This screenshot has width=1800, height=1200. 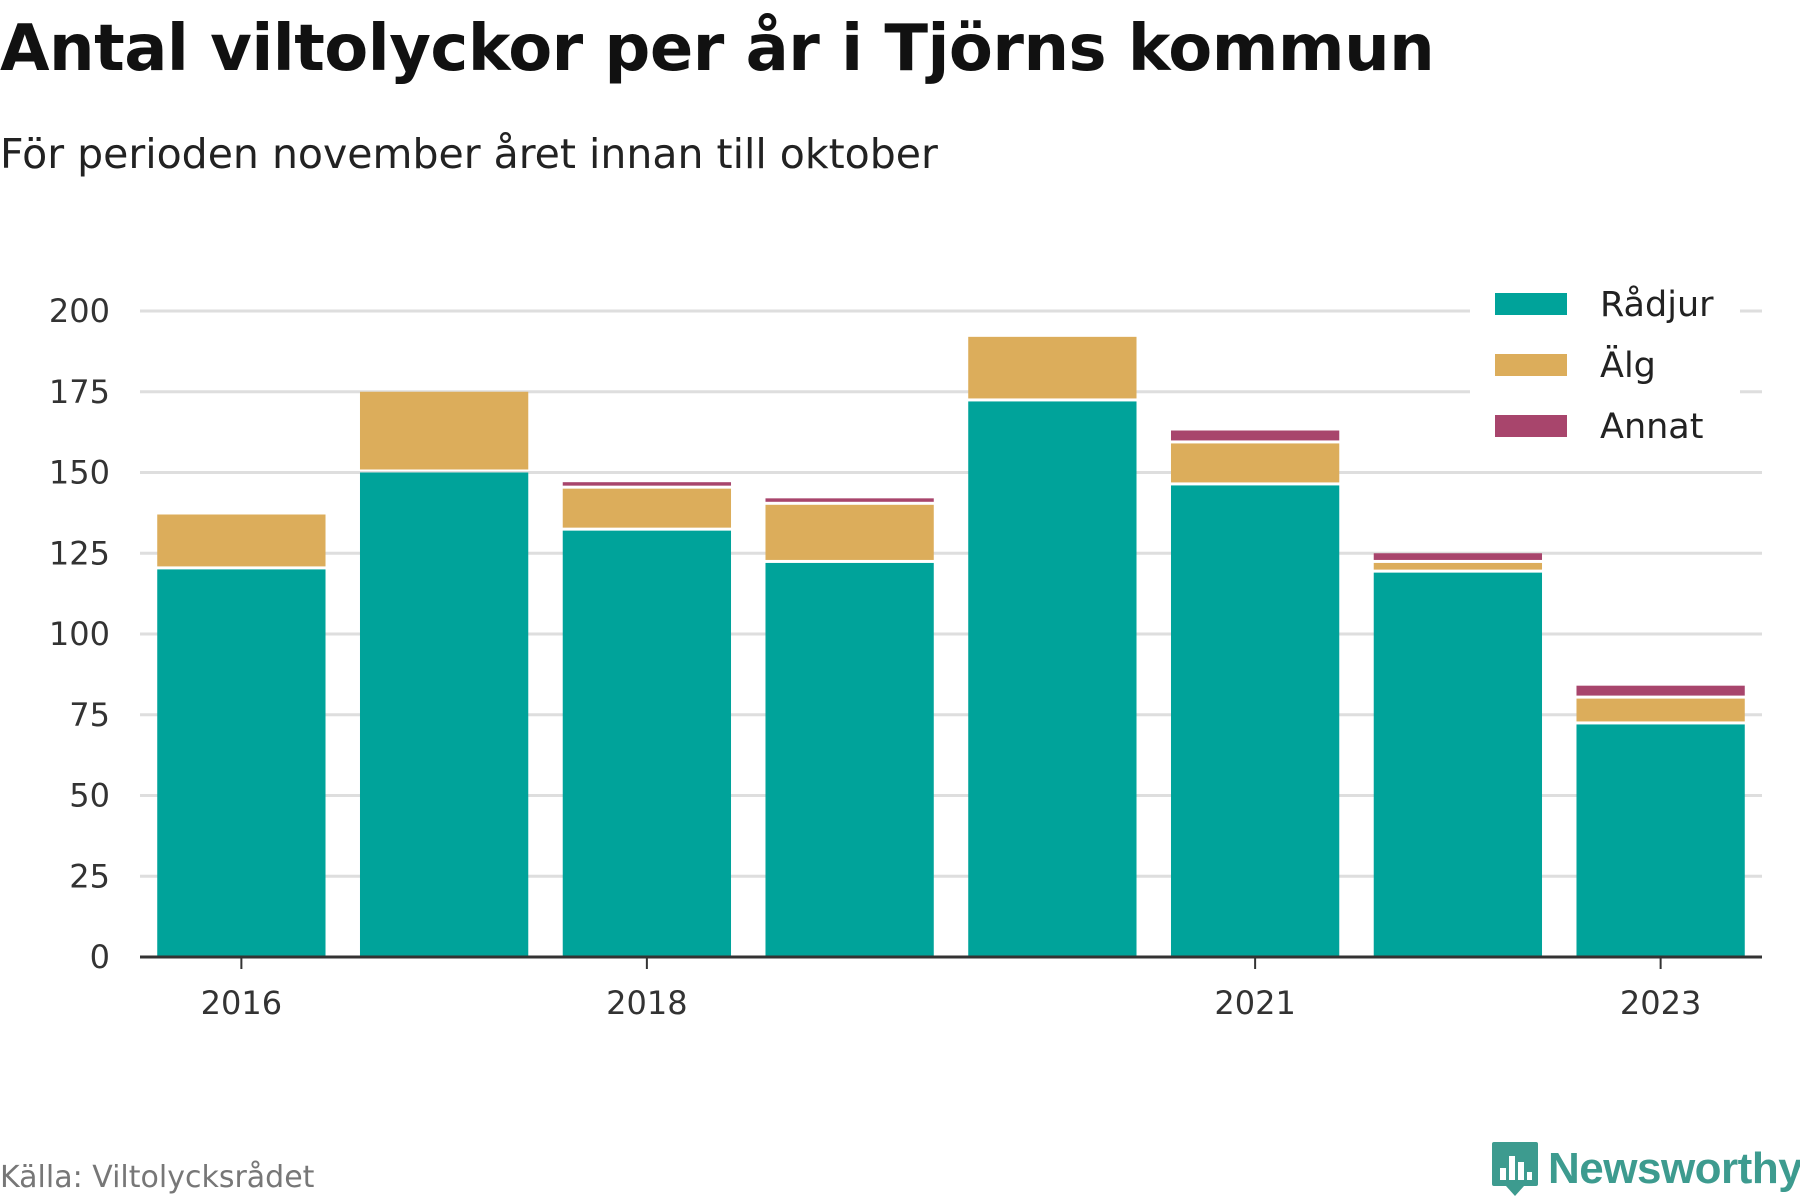 What do you see at coordinates (849, 759) in the screenshot?
I see `bar-2019-Rådjur` at bounding box center [849, 759].